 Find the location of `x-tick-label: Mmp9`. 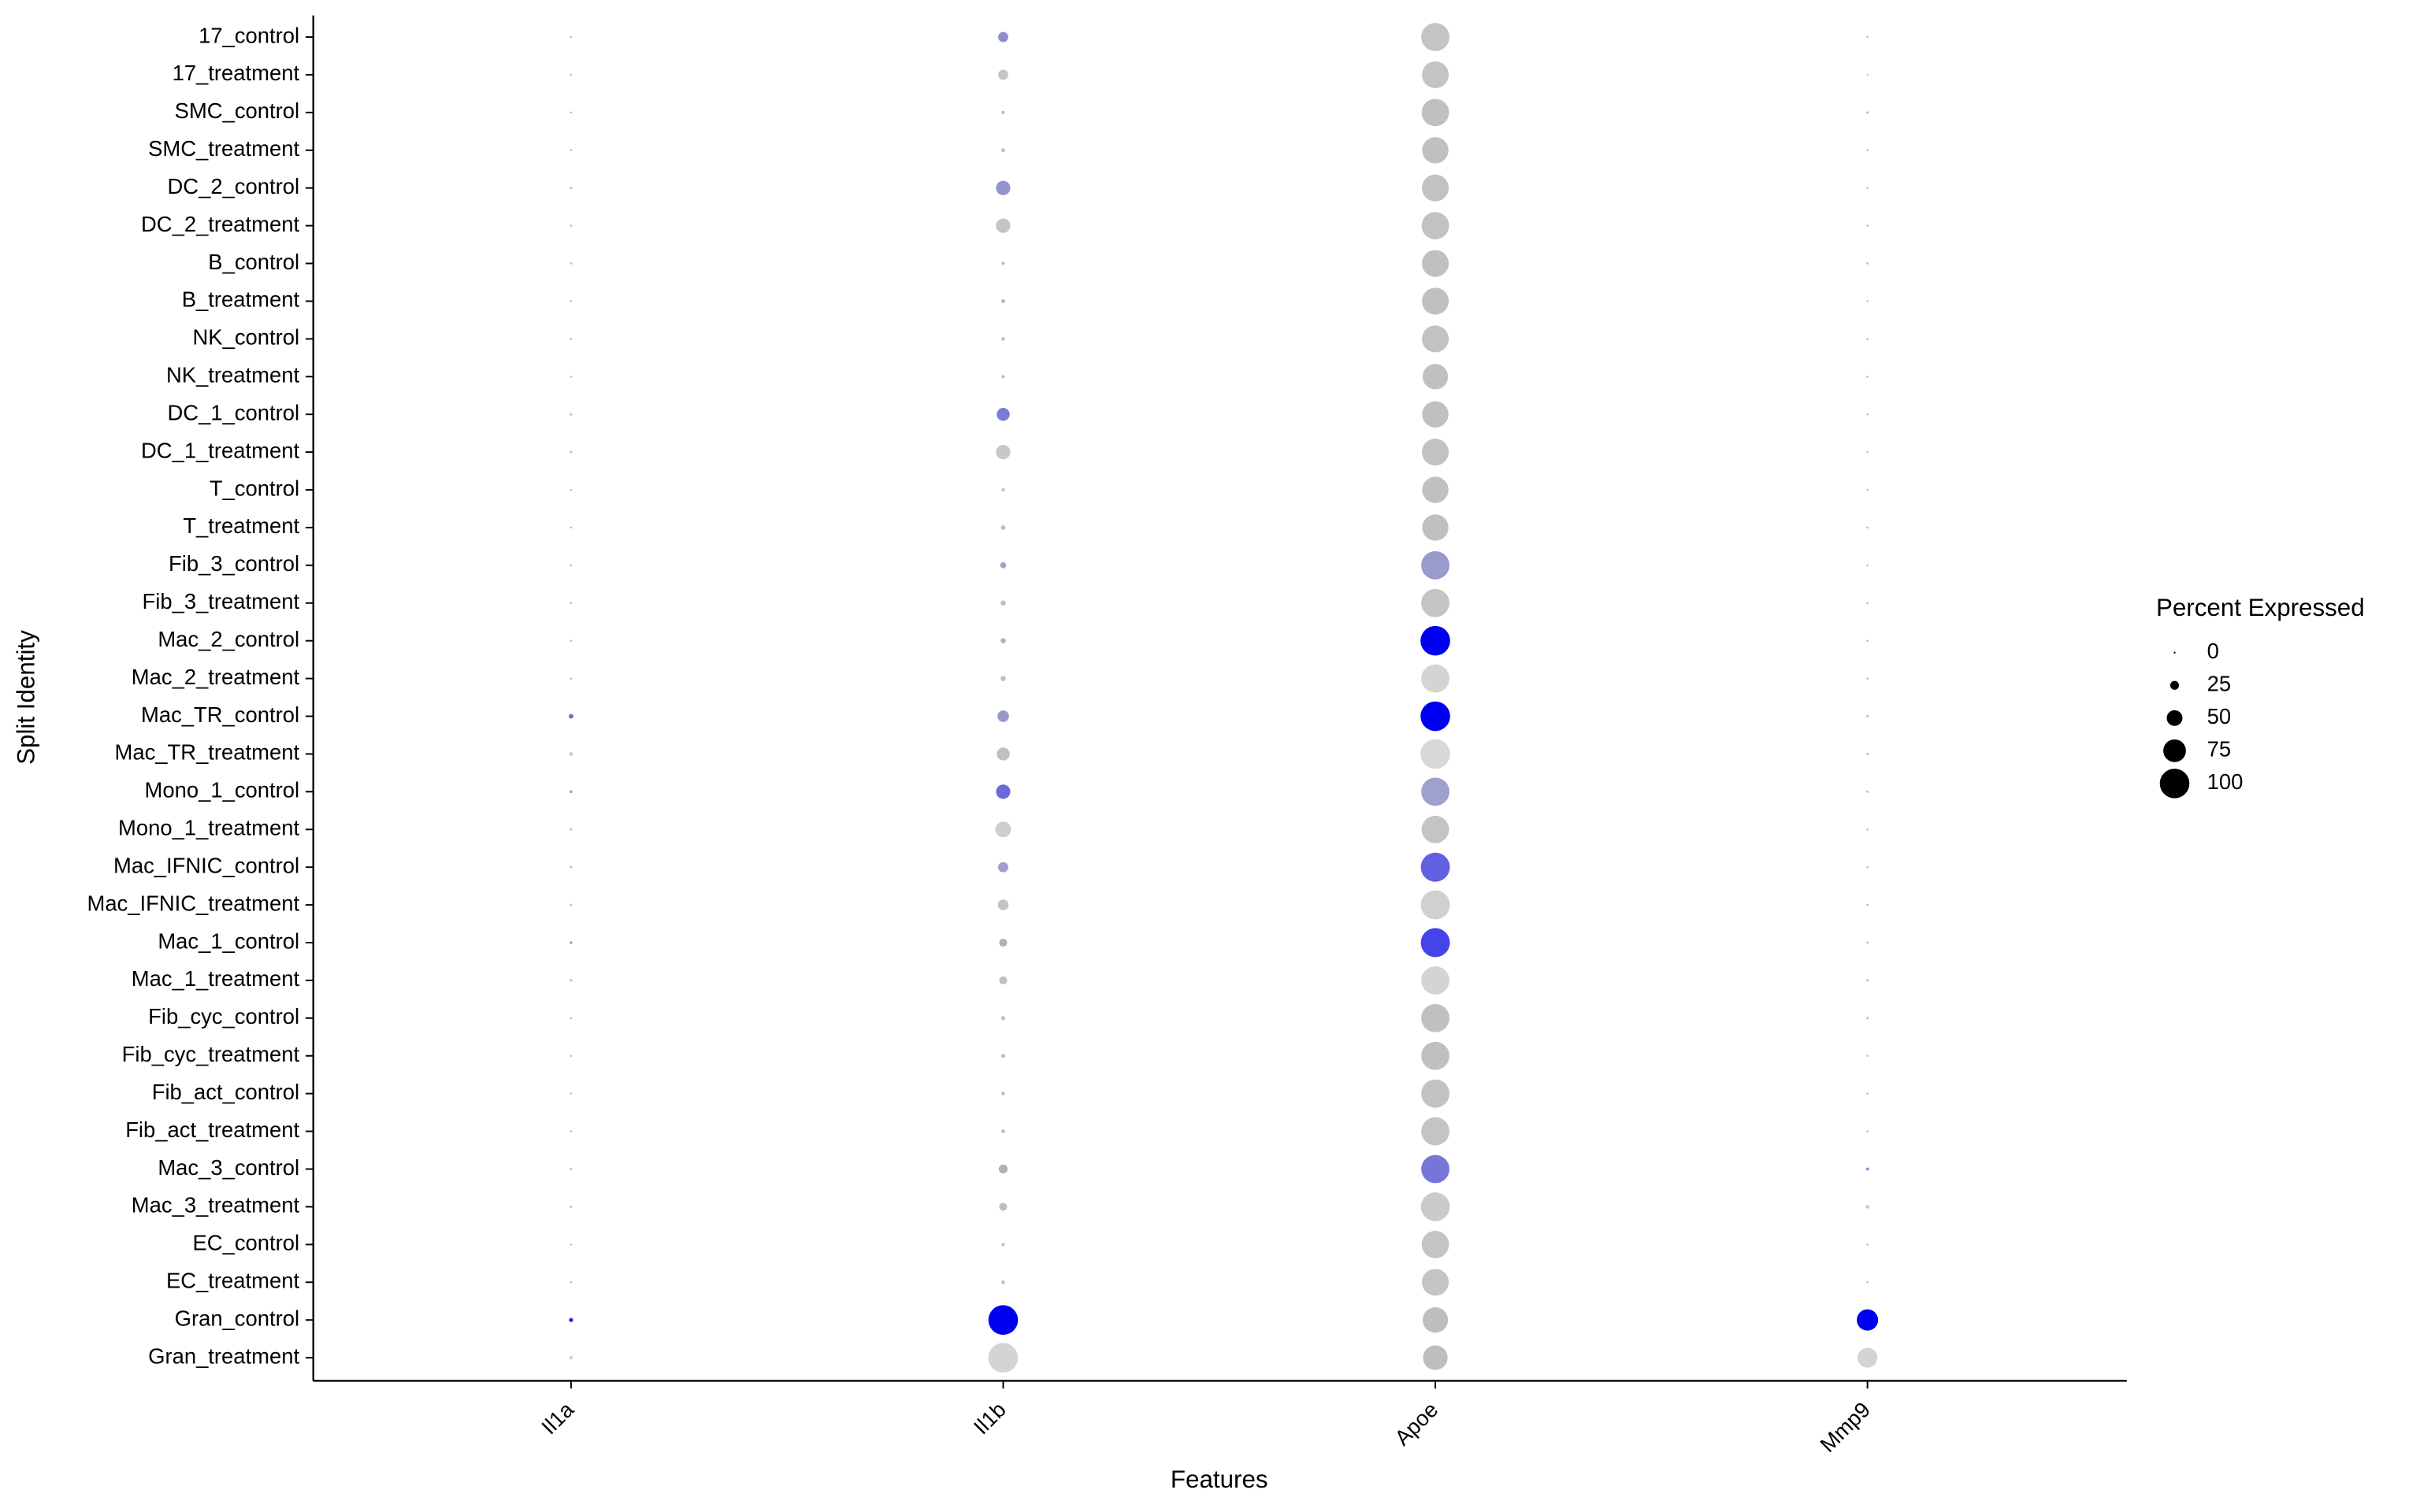

x-tick-label: Mmp9 is located at coordinates (1845, 1427).